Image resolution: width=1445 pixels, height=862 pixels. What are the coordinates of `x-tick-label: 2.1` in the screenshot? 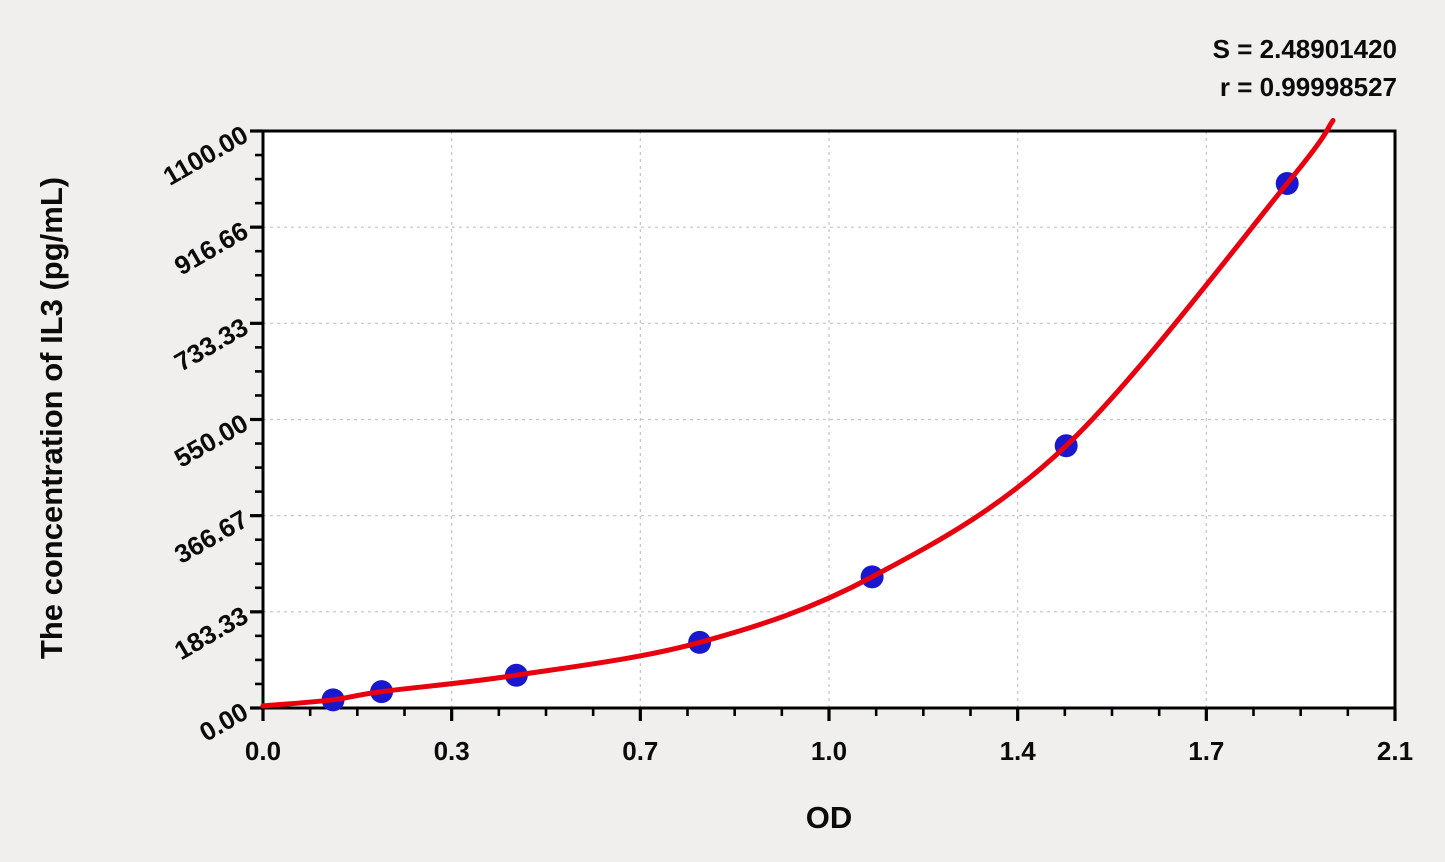 It's located at (1395, 751).